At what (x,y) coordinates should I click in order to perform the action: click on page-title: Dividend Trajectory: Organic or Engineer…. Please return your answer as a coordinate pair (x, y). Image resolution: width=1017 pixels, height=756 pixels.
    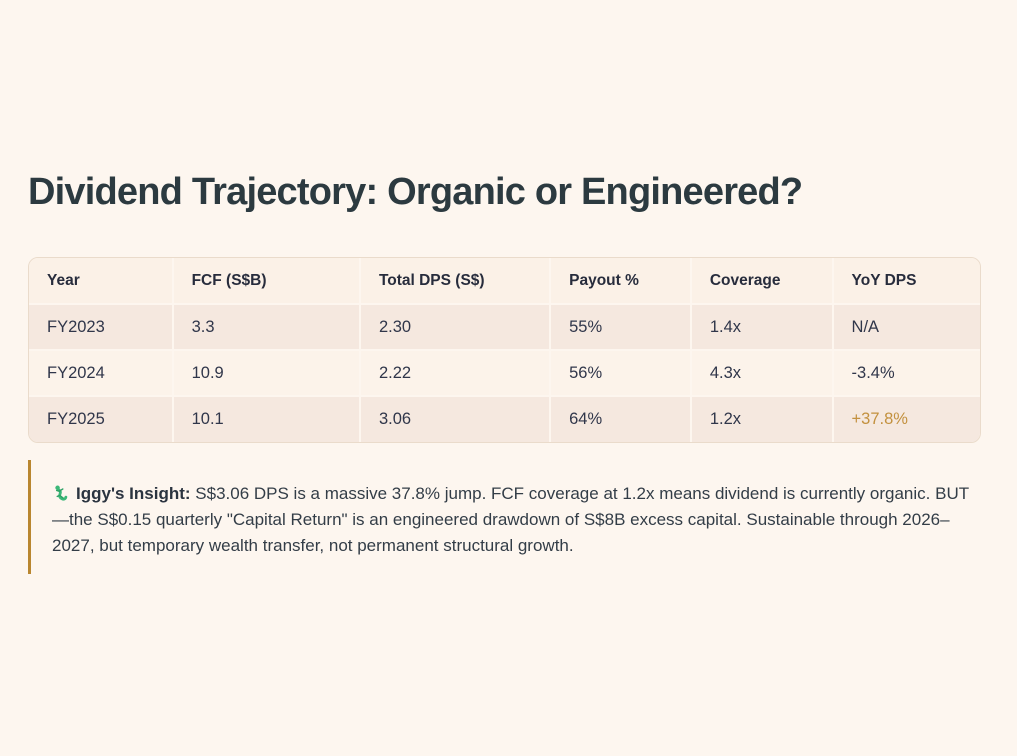
    Looking at the image, I should click on (415, 192).